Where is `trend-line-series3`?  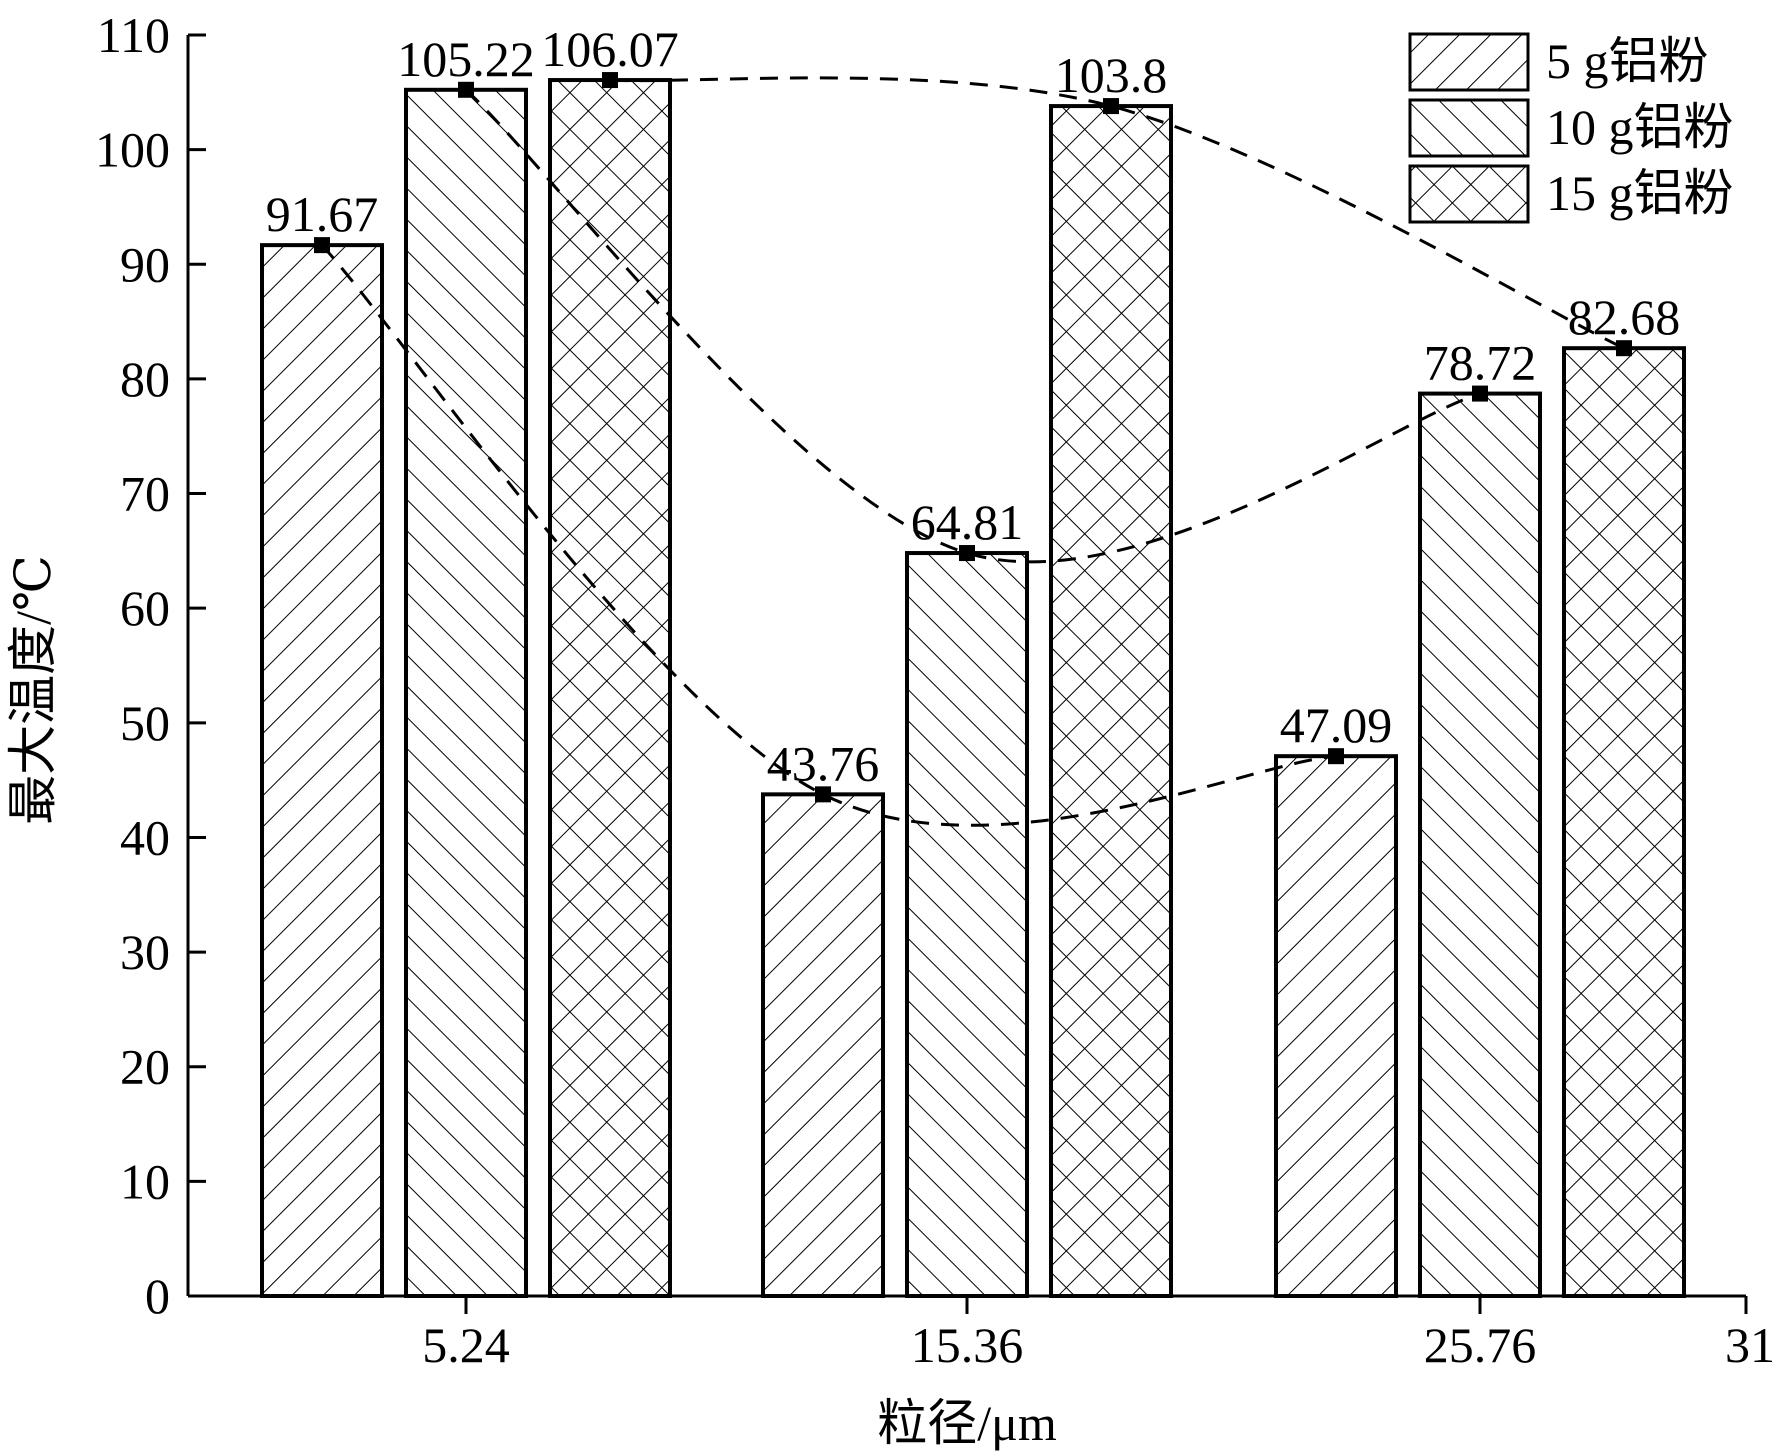 trend-line-series3 is located at coordinates (1117, 213).